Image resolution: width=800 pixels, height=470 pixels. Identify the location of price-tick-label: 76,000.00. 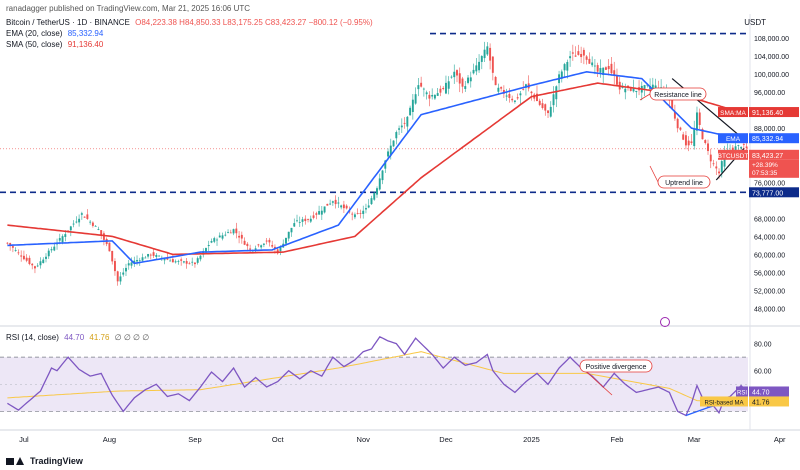
(769, 183).